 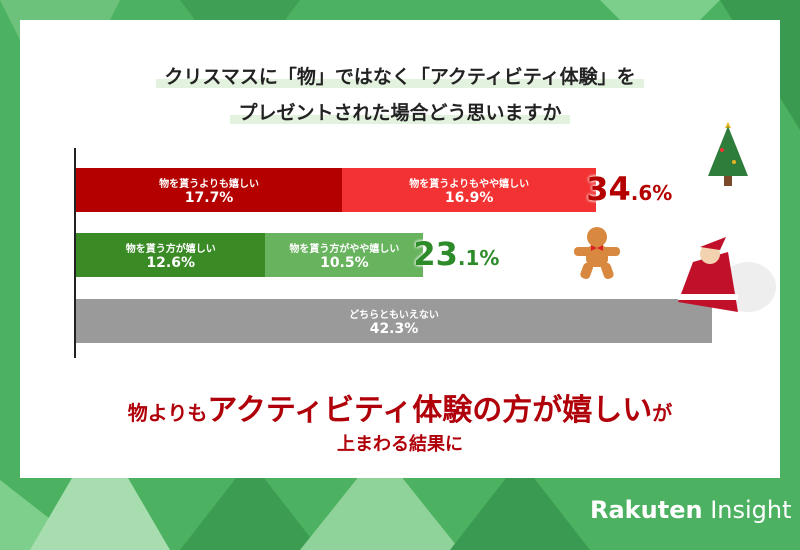 What do you see at coordinates (728, 154) in the screenshot?
I see `christmas-tree-icon` at bounding box center [728, 154].